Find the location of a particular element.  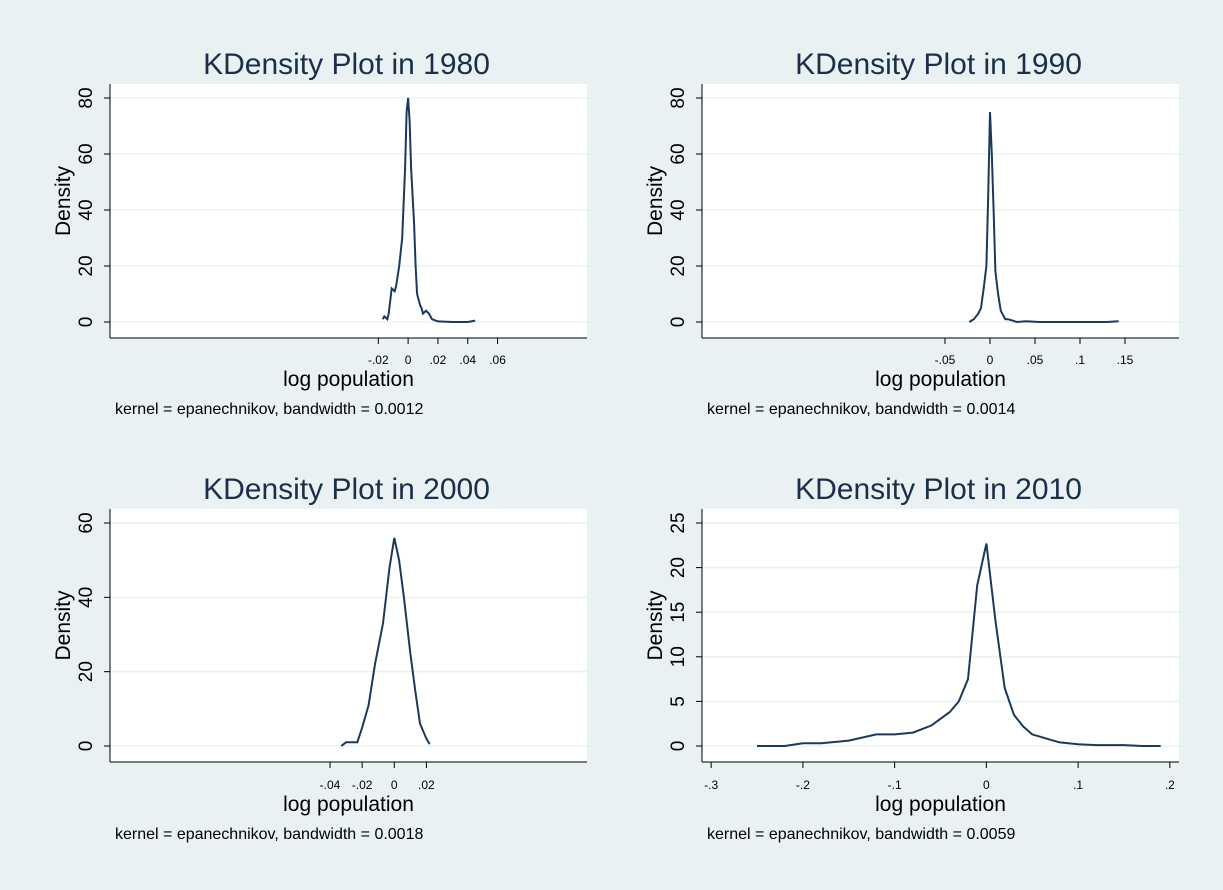

x-tick-label: -.2 is located at coordinates (803, 785).